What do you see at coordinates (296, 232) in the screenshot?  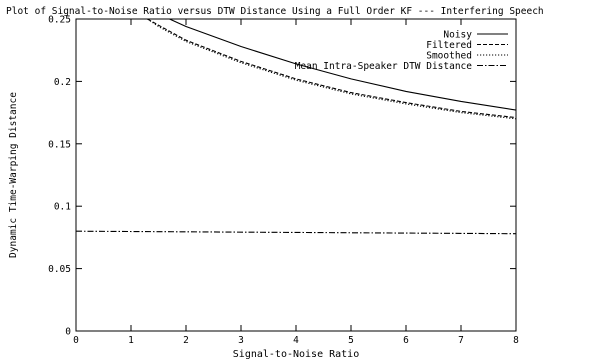 I see `series-line-mean-intra-speaker-dtw-distance` at bounding box center [296, 232].